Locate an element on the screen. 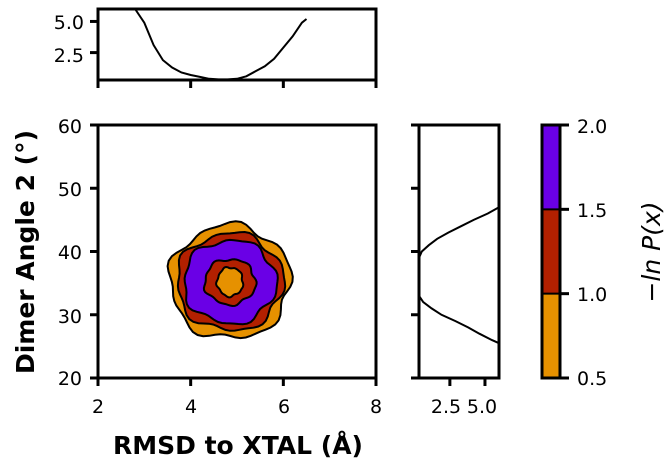  colorbar-frame is located at coordinates (551, 251).